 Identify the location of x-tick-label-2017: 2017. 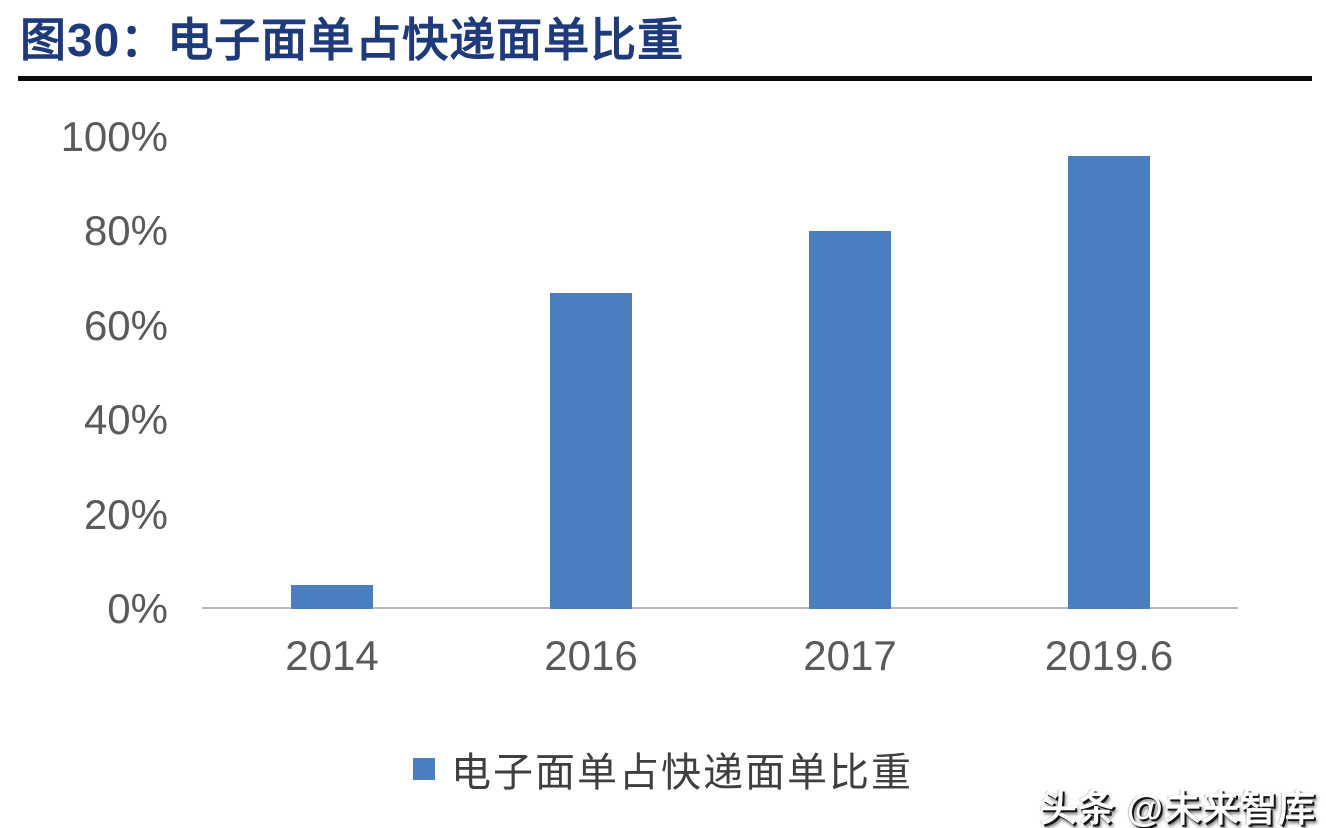
(850, 655).